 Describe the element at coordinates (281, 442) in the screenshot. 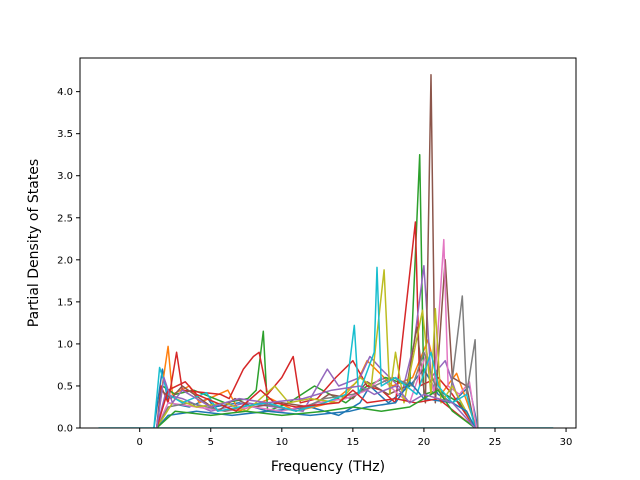

I see `x-tick-label: 10` at that location.